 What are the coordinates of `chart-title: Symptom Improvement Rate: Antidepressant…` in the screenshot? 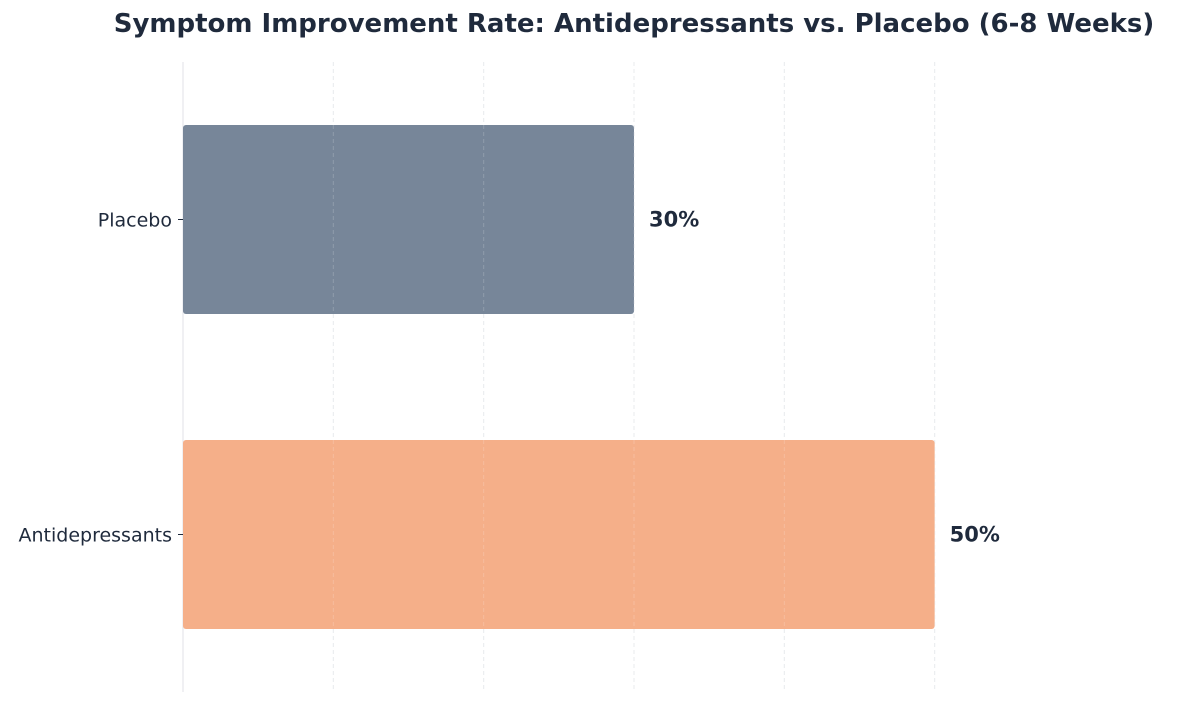 It's located at (634, 24).